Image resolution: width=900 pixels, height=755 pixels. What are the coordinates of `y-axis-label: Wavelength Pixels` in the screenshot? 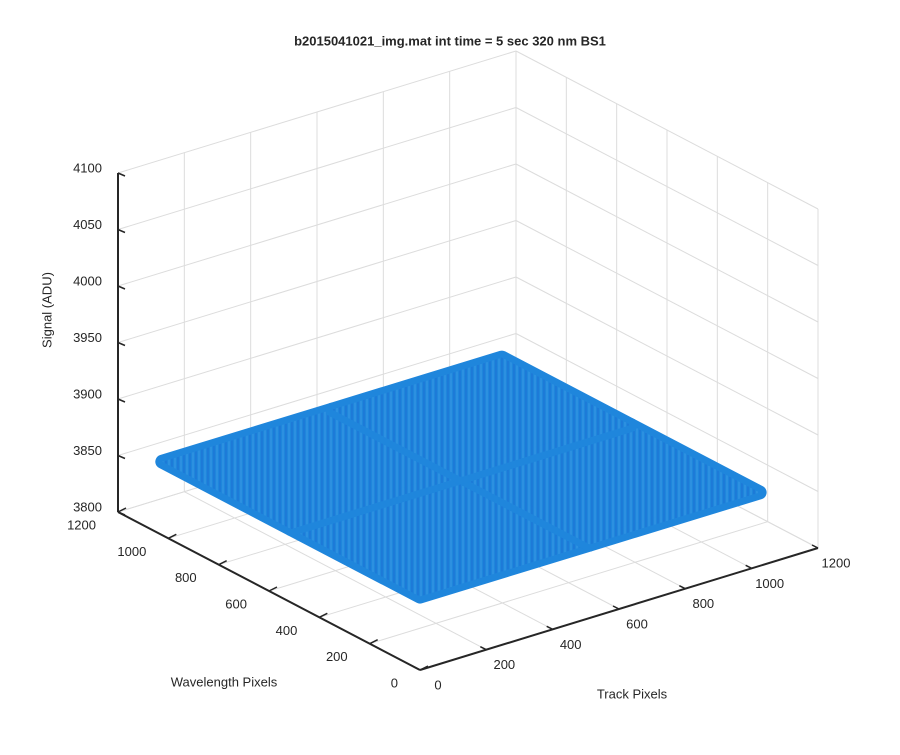 It's located at (224, 681).